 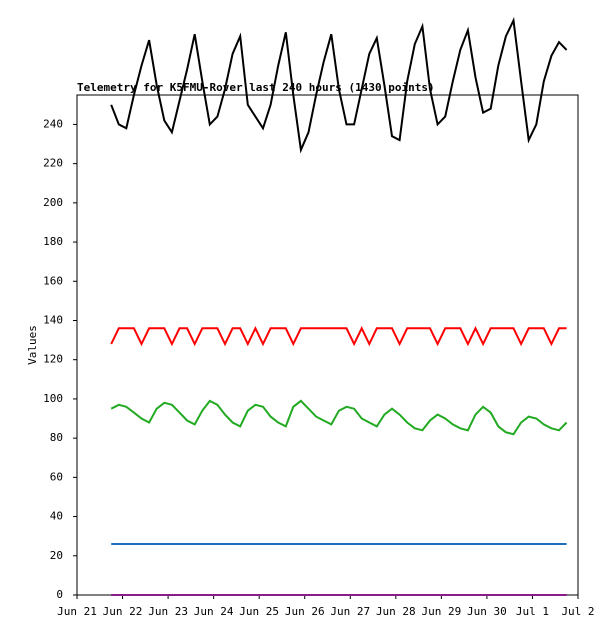 What do you see at coordinates (53, 319) in the screenshot?
I see `y-tick-label: 140` at bounding box center [53, 319].